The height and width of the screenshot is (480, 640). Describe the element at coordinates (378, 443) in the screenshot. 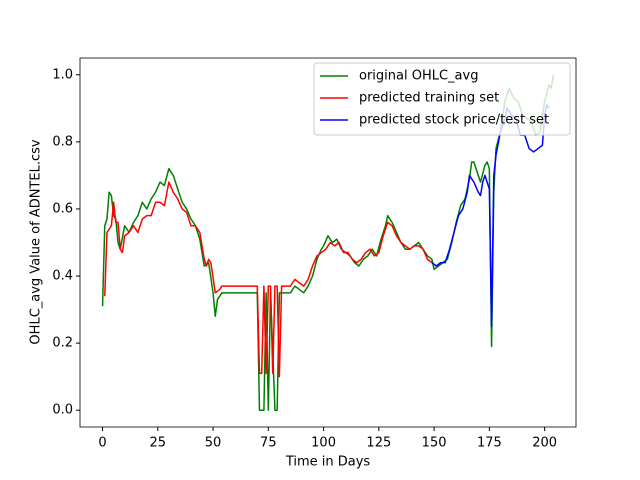

I see `x-tick-label: 125` at that location.